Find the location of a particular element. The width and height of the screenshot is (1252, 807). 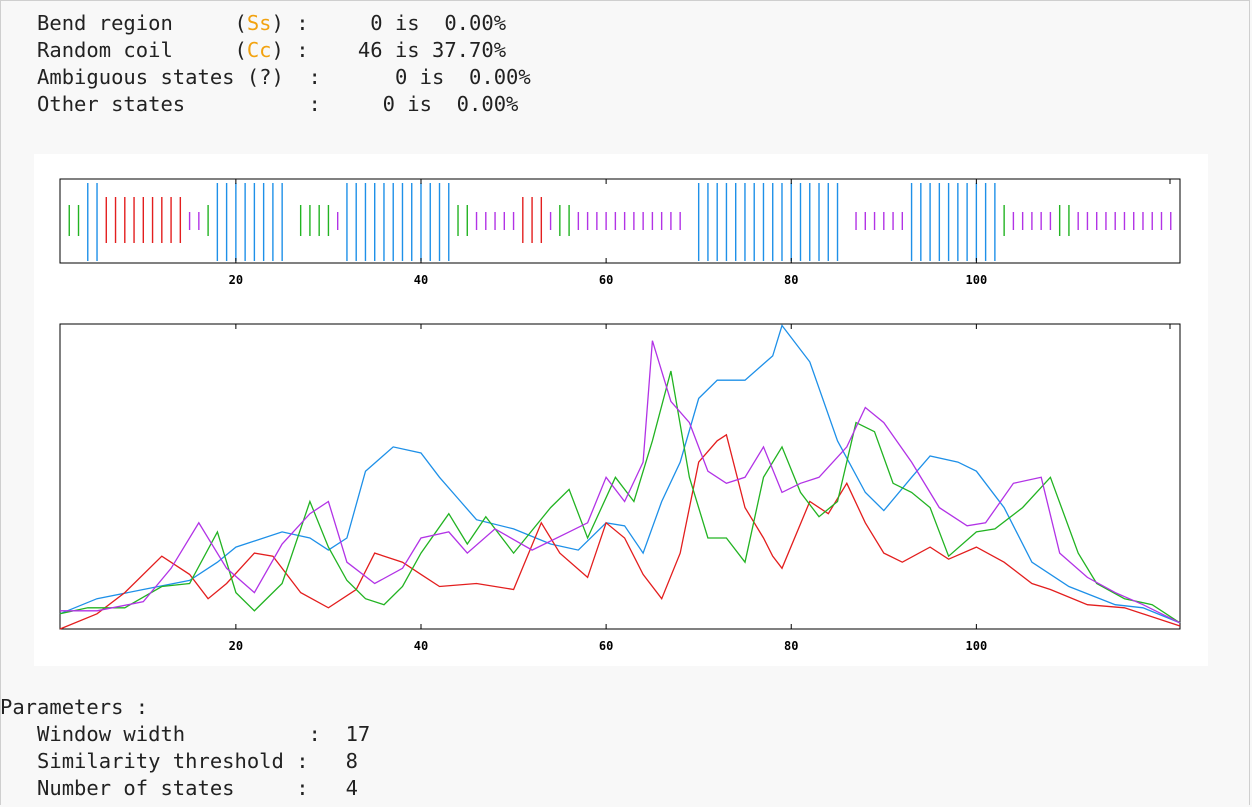

parameter-value: 17 is located at coordinates (345, 734).